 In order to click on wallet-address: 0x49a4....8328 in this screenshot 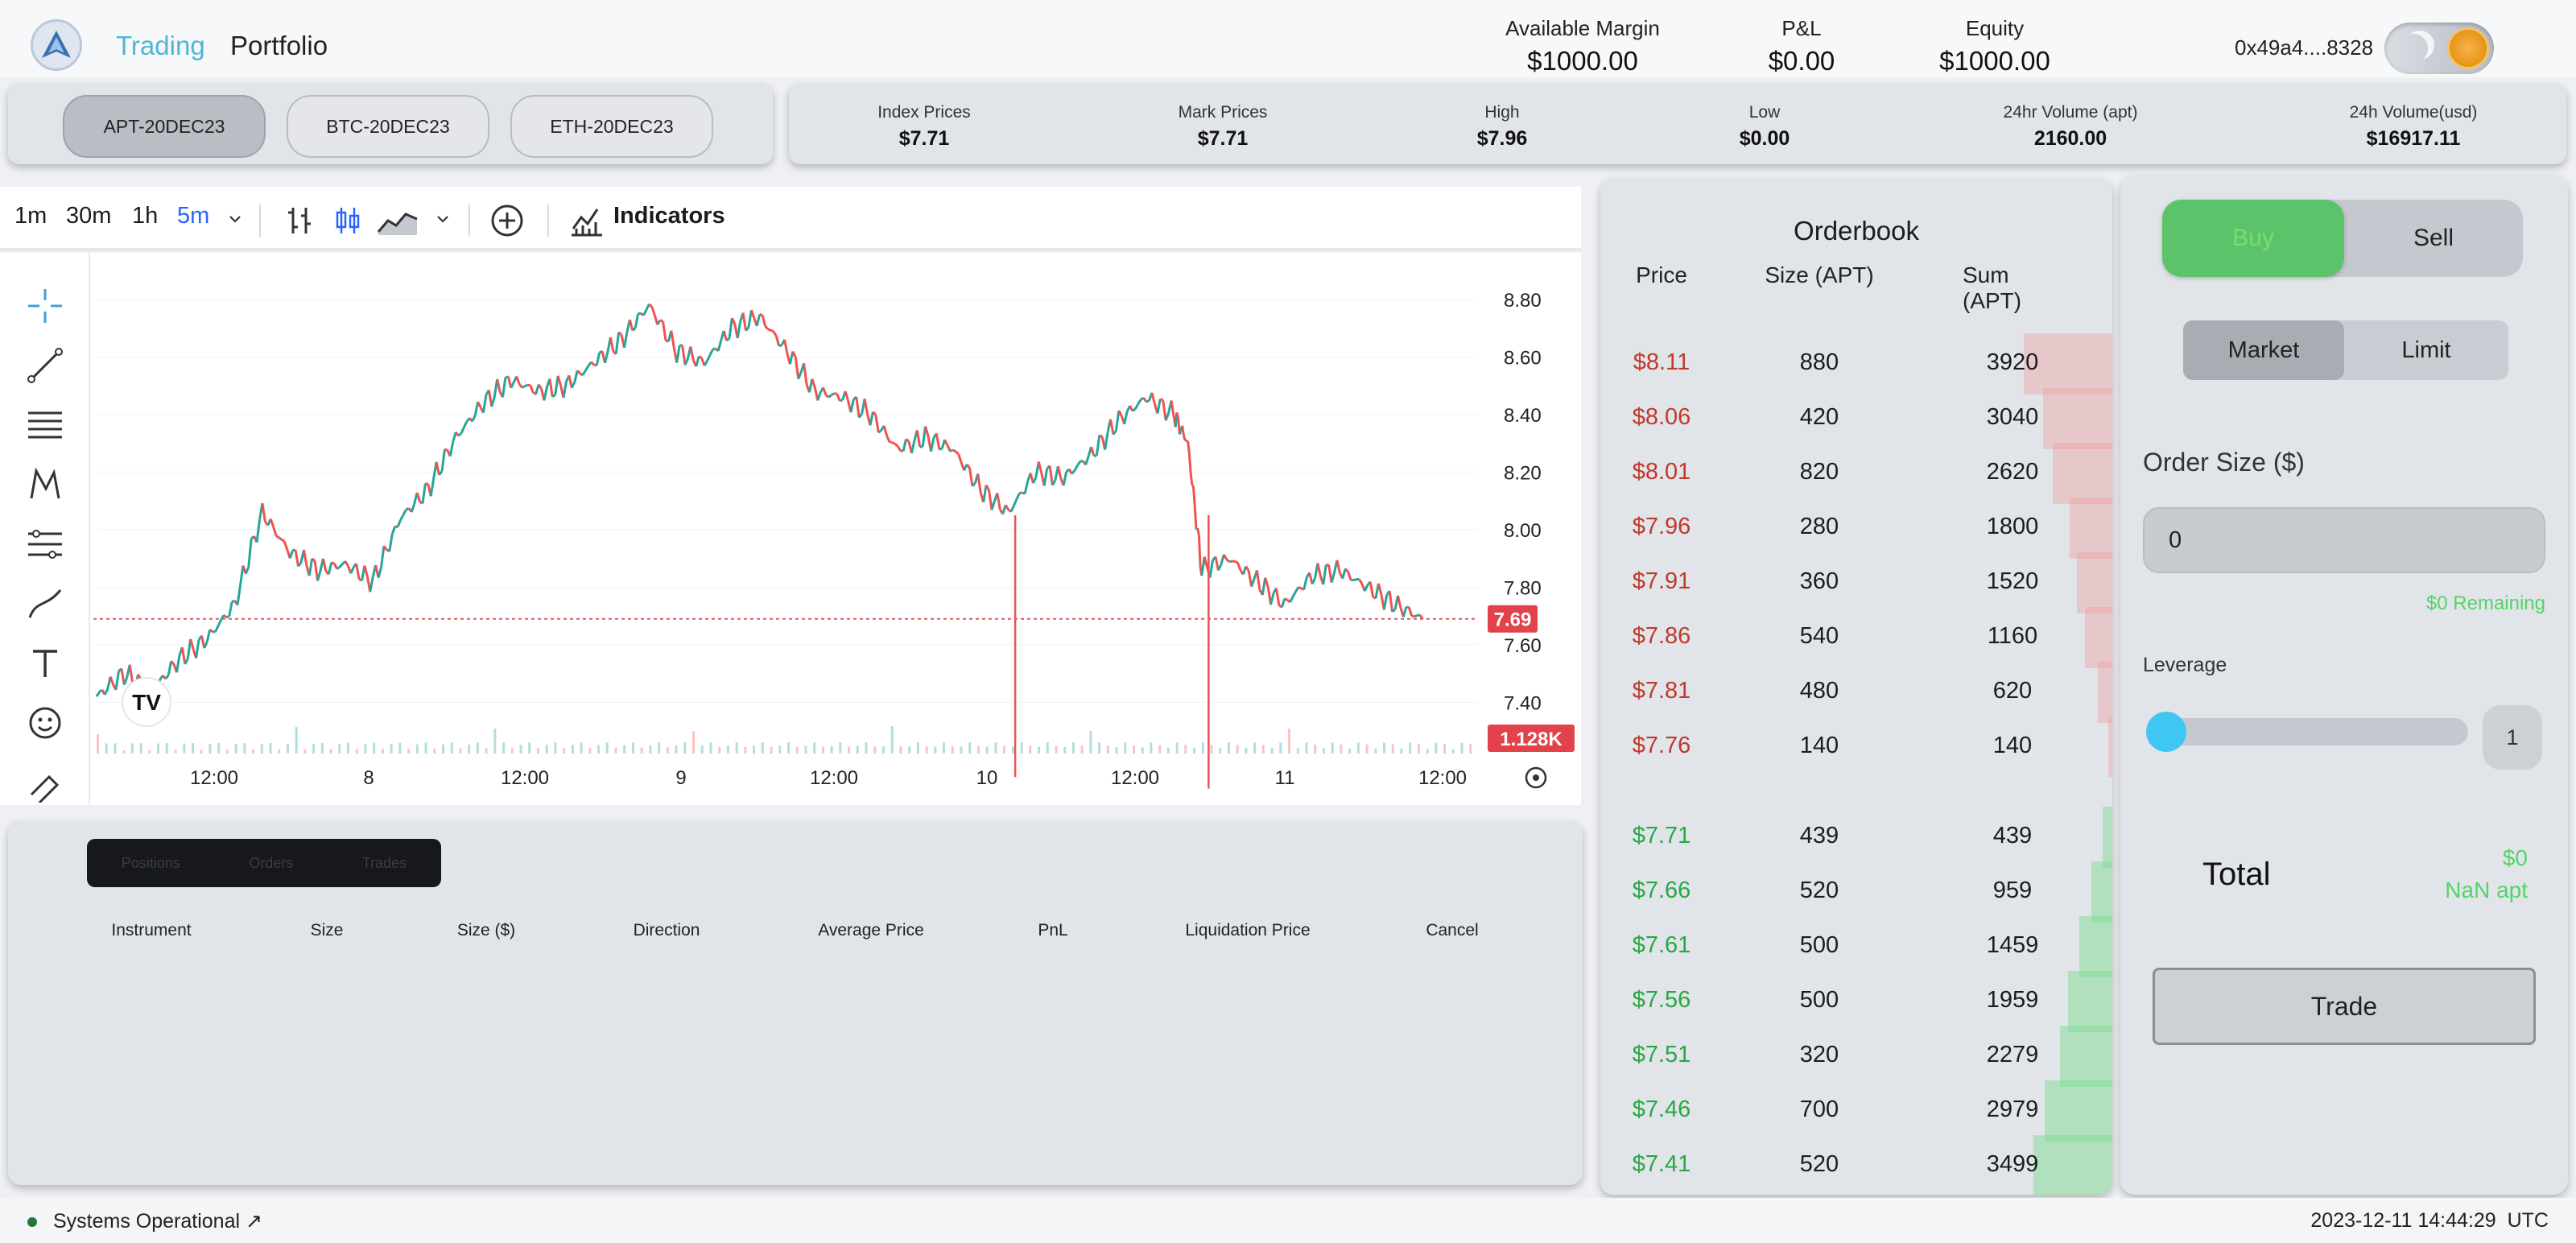, I will do `click(2304, 47)`.